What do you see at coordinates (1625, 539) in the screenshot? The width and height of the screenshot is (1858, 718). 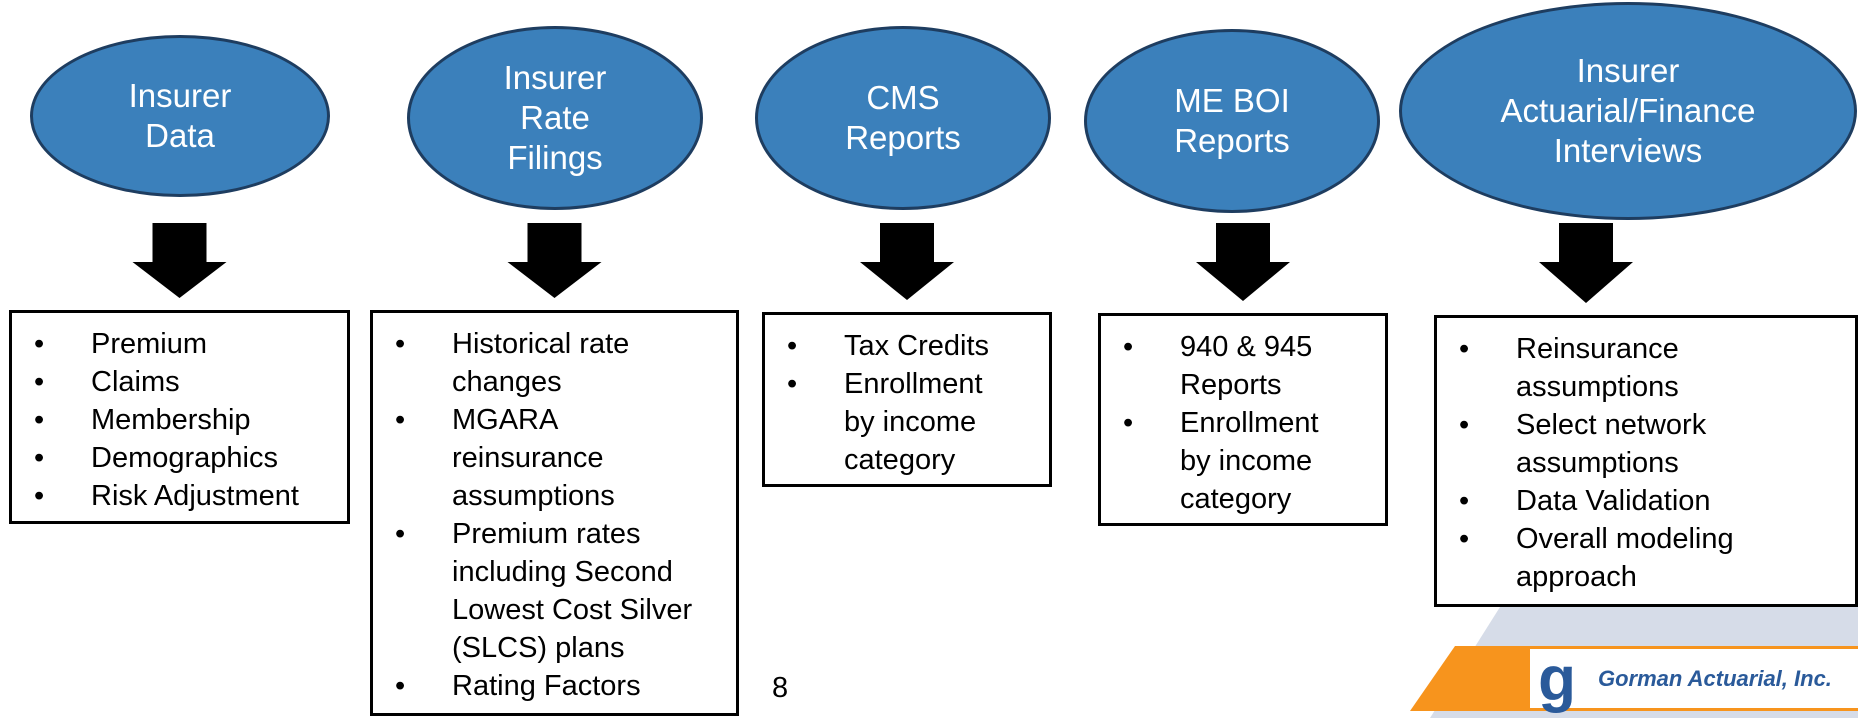 I see `item-line: Overall modeling` at bounding box center [1625, 539].